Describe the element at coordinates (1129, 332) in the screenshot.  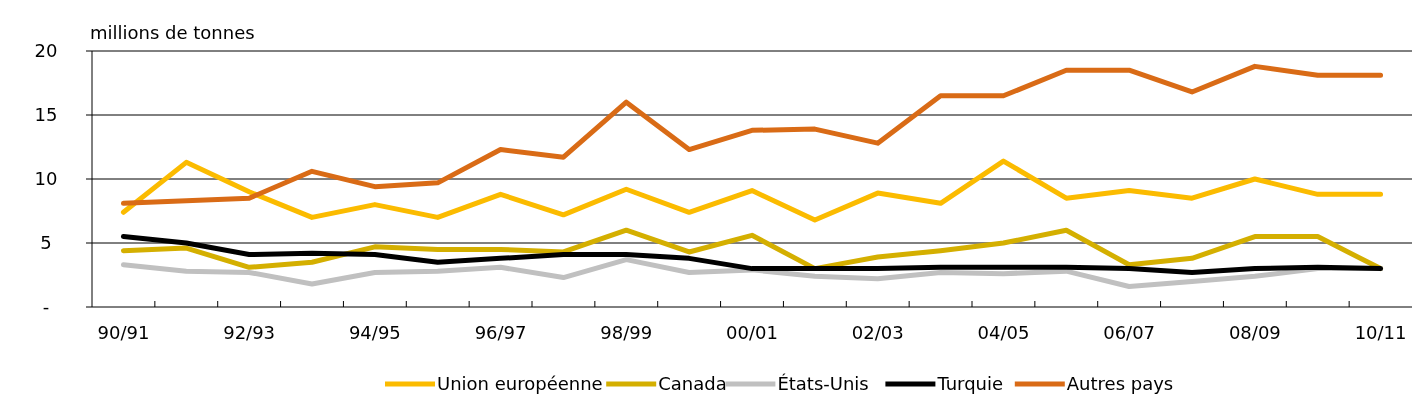
I see `x-tick-label: 06/07` at that location.